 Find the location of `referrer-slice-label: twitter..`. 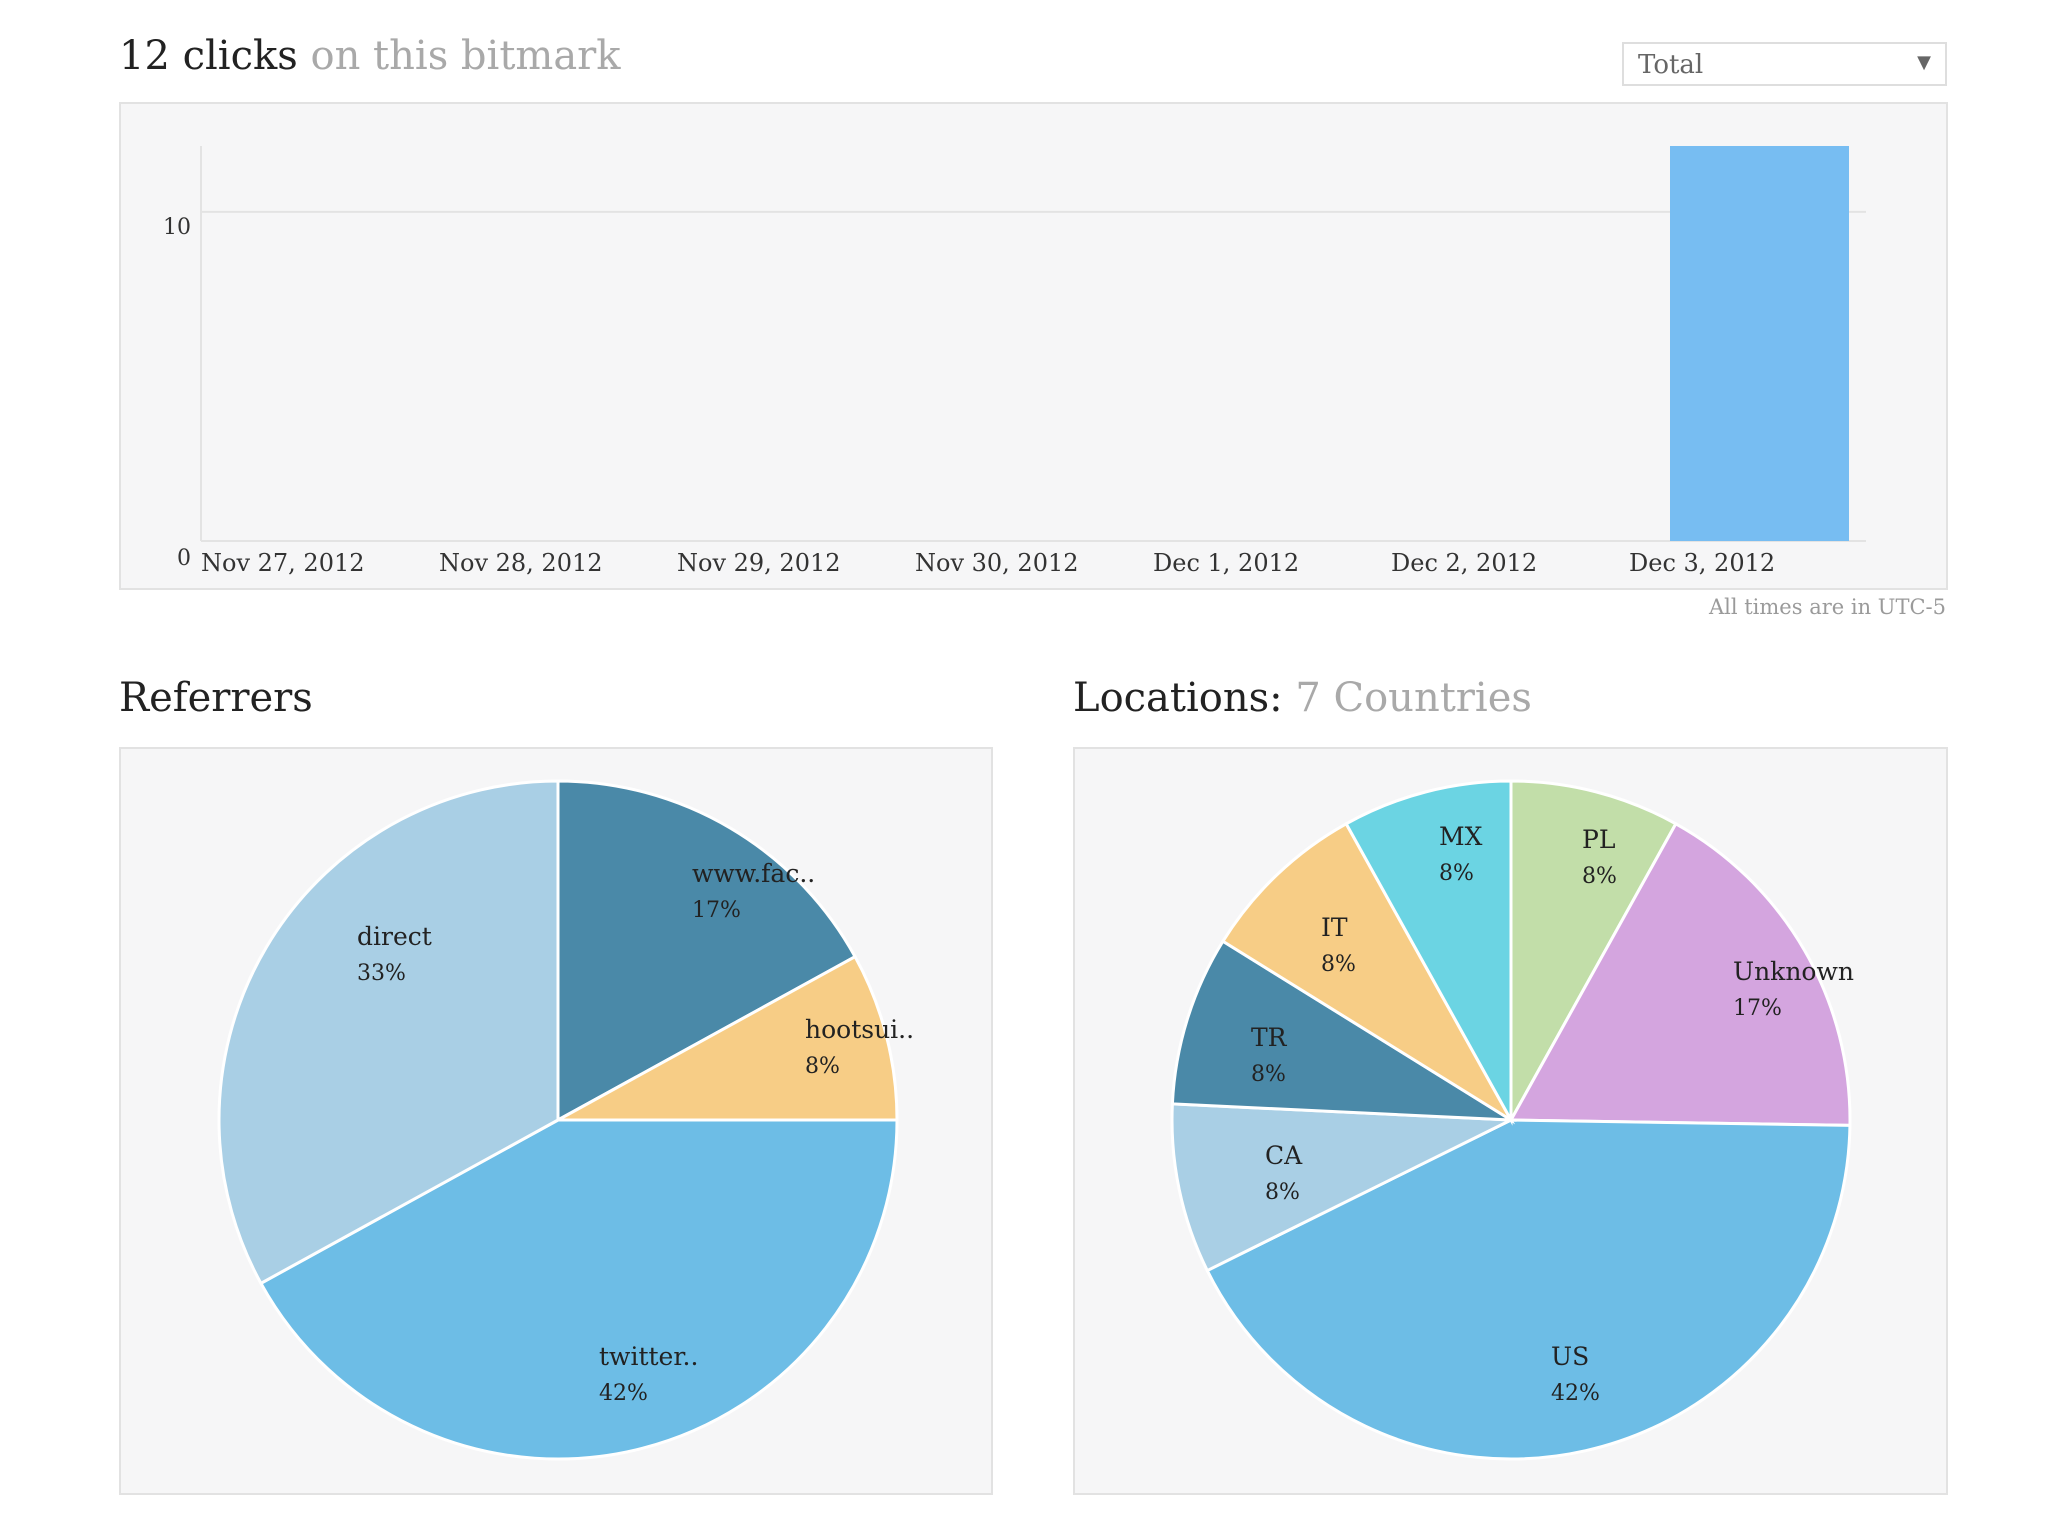

referrer-slice-label: twitter.. is located at coordinates (648, 1356).